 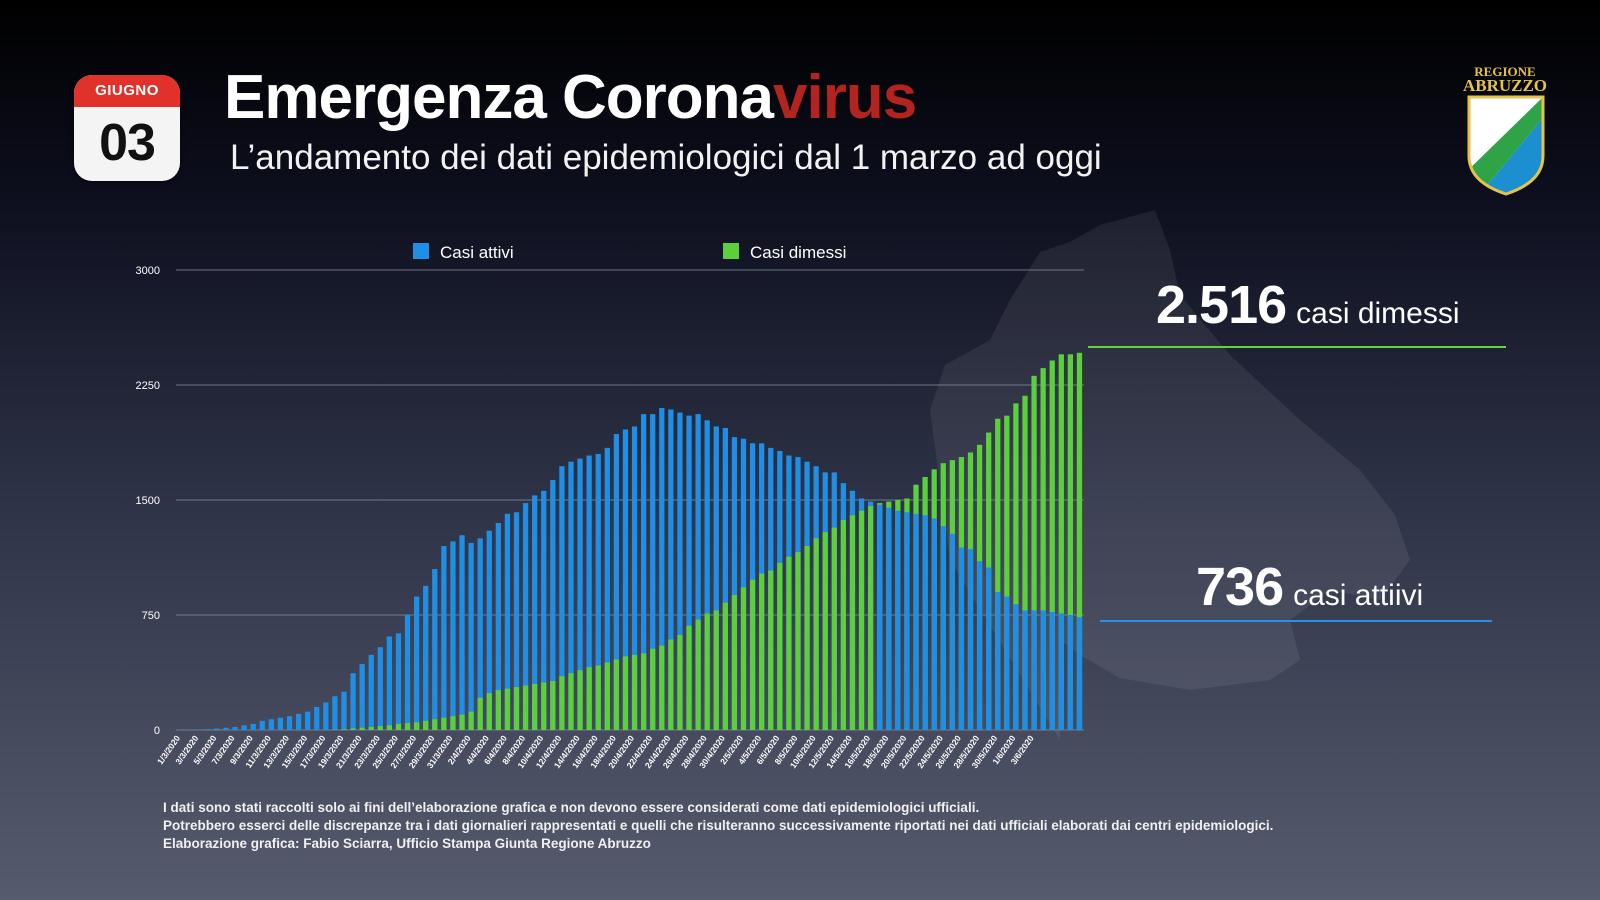 What do you see at coordinates (1221, 305) in the screenshot?
I see `dimessi-value: 2.516` at bounding box center [1221, 305].